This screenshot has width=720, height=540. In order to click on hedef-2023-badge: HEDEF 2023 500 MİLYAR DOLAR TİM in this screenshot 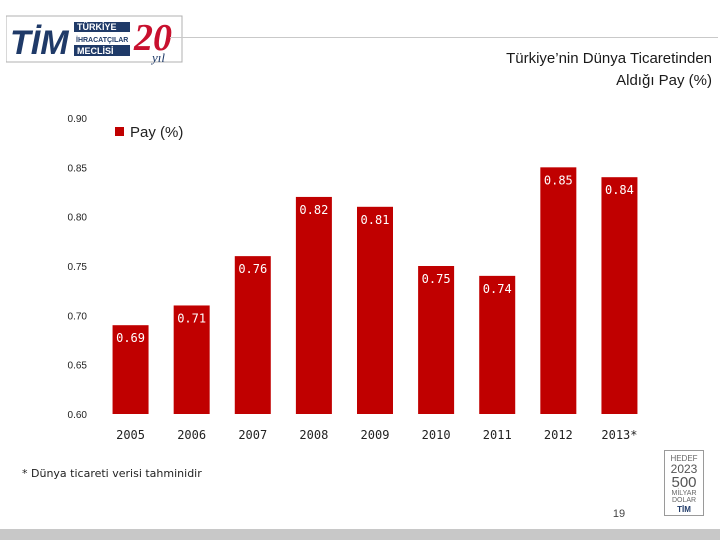, I will do `click(684, 483)`.